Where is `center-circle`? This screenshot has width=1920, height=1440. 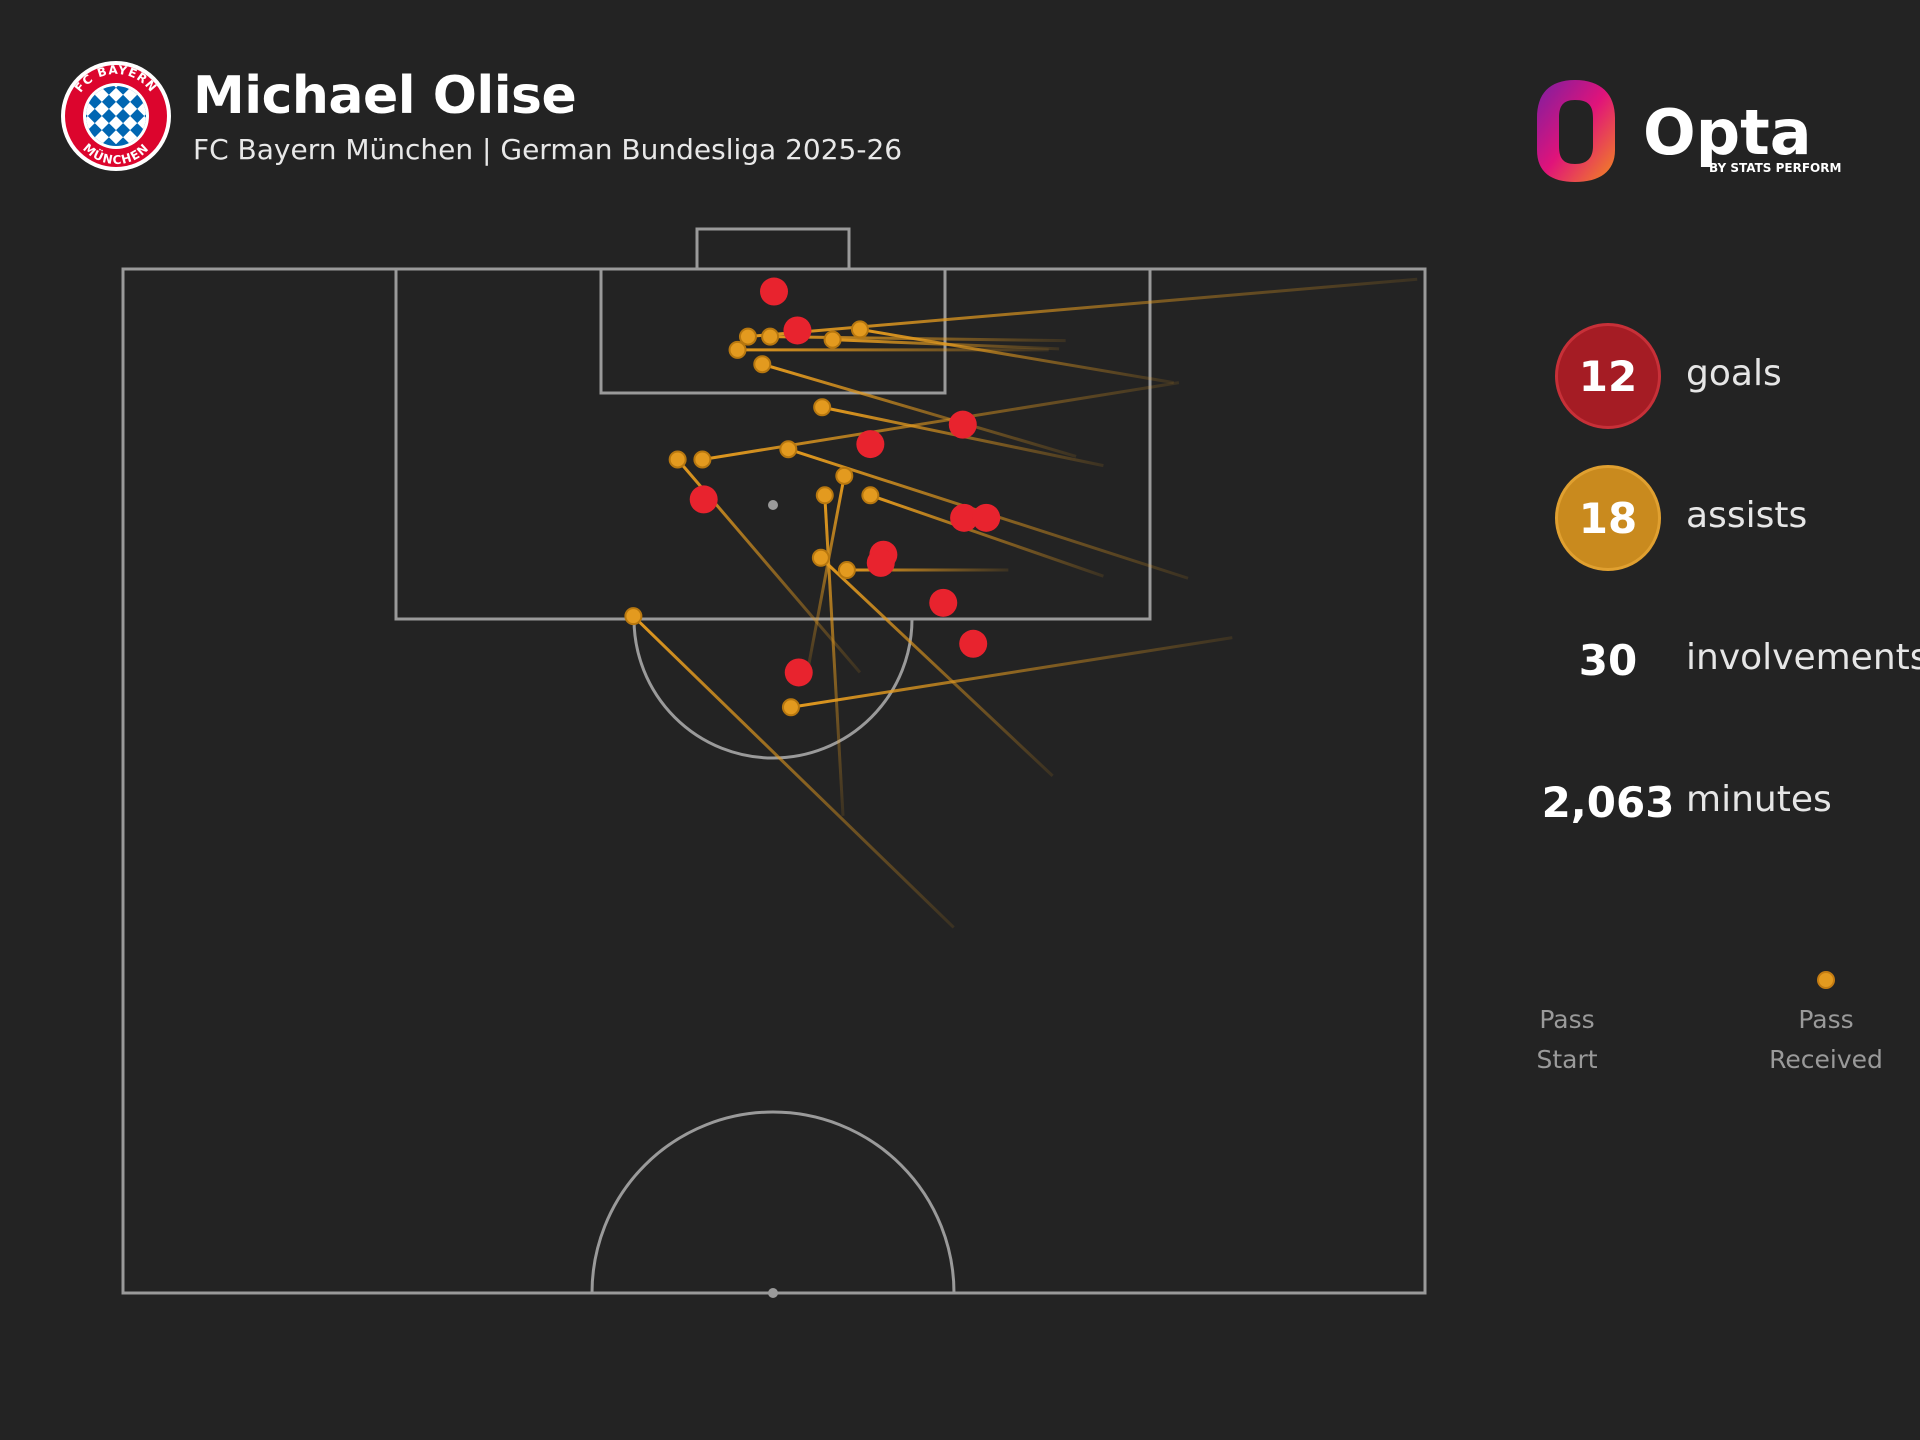
center-circle is located at coordinates (773, 1202).